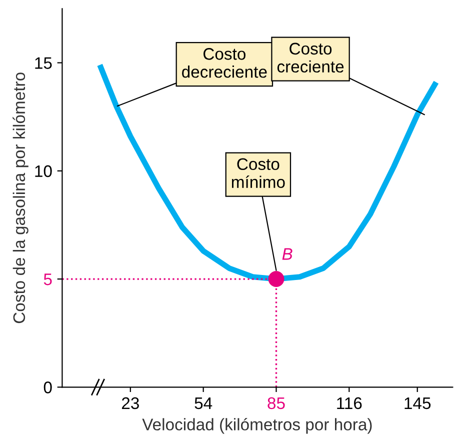 The image size is (454, 435). What do you see at coordinates (48, 388) in the screenshot?
I see `y-tick-label: 0` at bounding box center [48, 388].